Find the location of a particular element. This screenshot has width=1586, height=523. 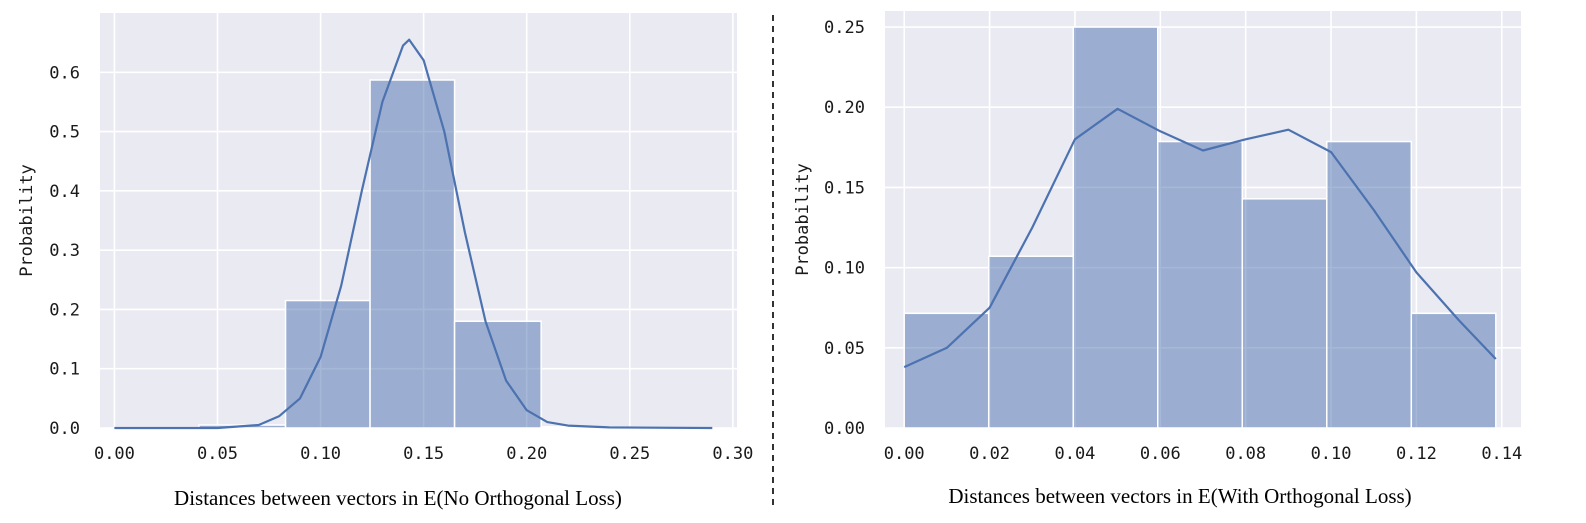

y-tick-label: 0.5 is located at coordinates (64, 133).